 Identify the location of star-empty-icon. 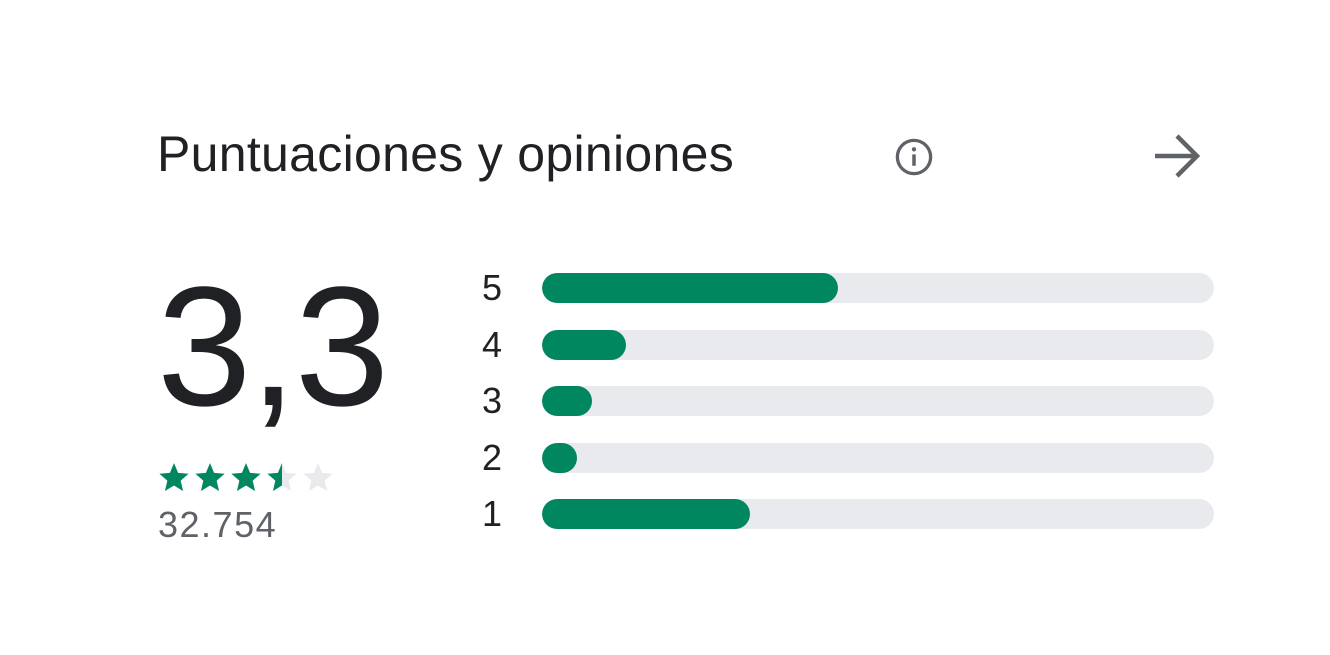
(318, 477).